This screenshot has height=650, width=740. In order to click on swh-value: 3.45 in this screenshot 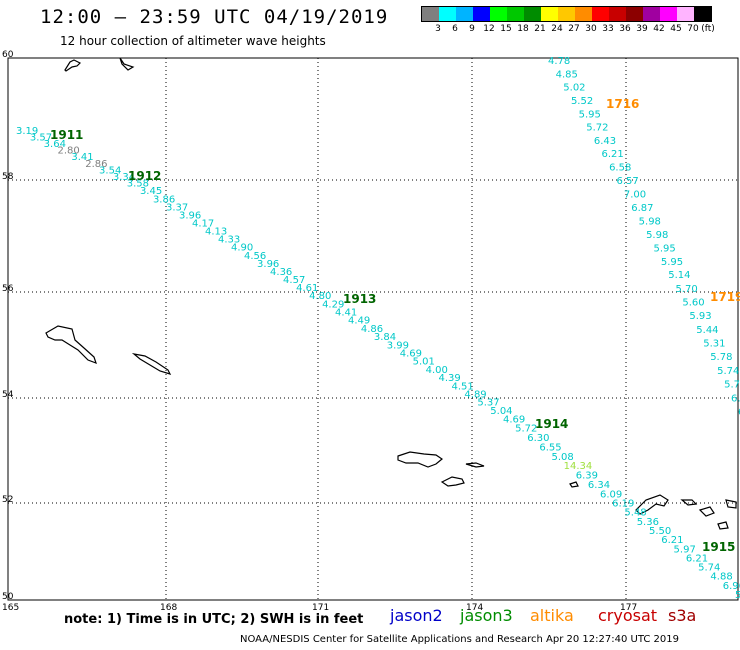, I will do `click(151, 191)`.